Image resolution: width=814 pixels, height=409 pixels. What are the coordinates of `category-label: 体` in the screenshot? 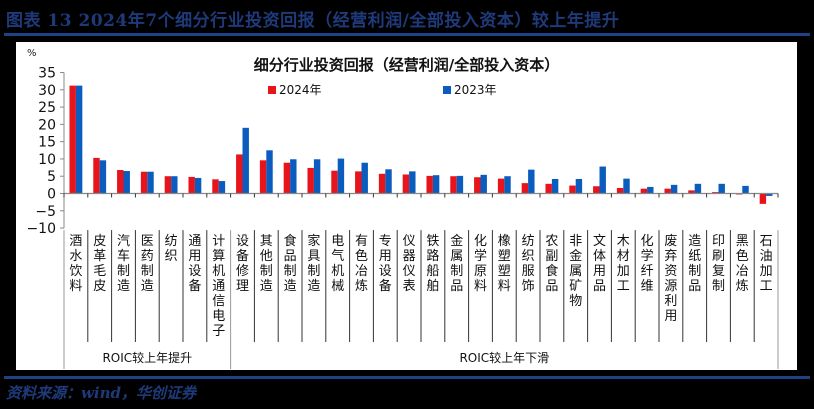 It's located at (599, 256).